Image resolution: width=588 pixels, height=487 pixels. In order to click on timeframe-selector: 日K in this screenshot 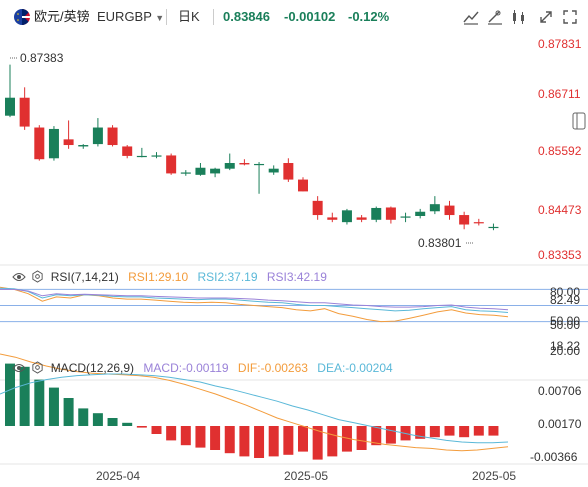, I will do `click(189, 17)`.